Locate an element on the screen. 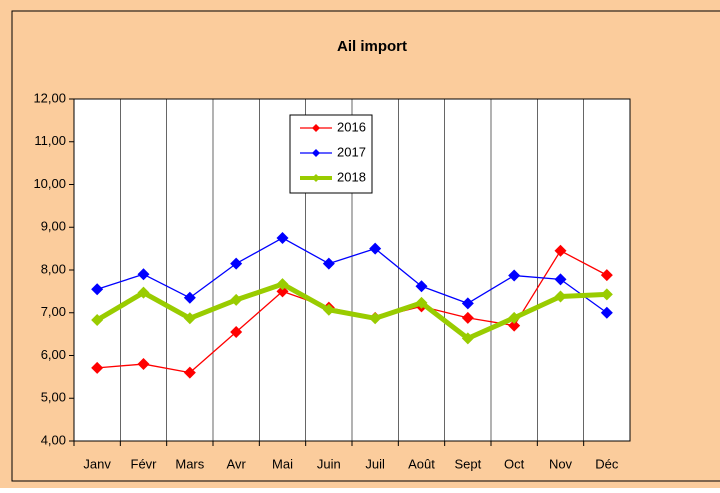  x-tick-label: Févr is located at coordinates (144, 463).